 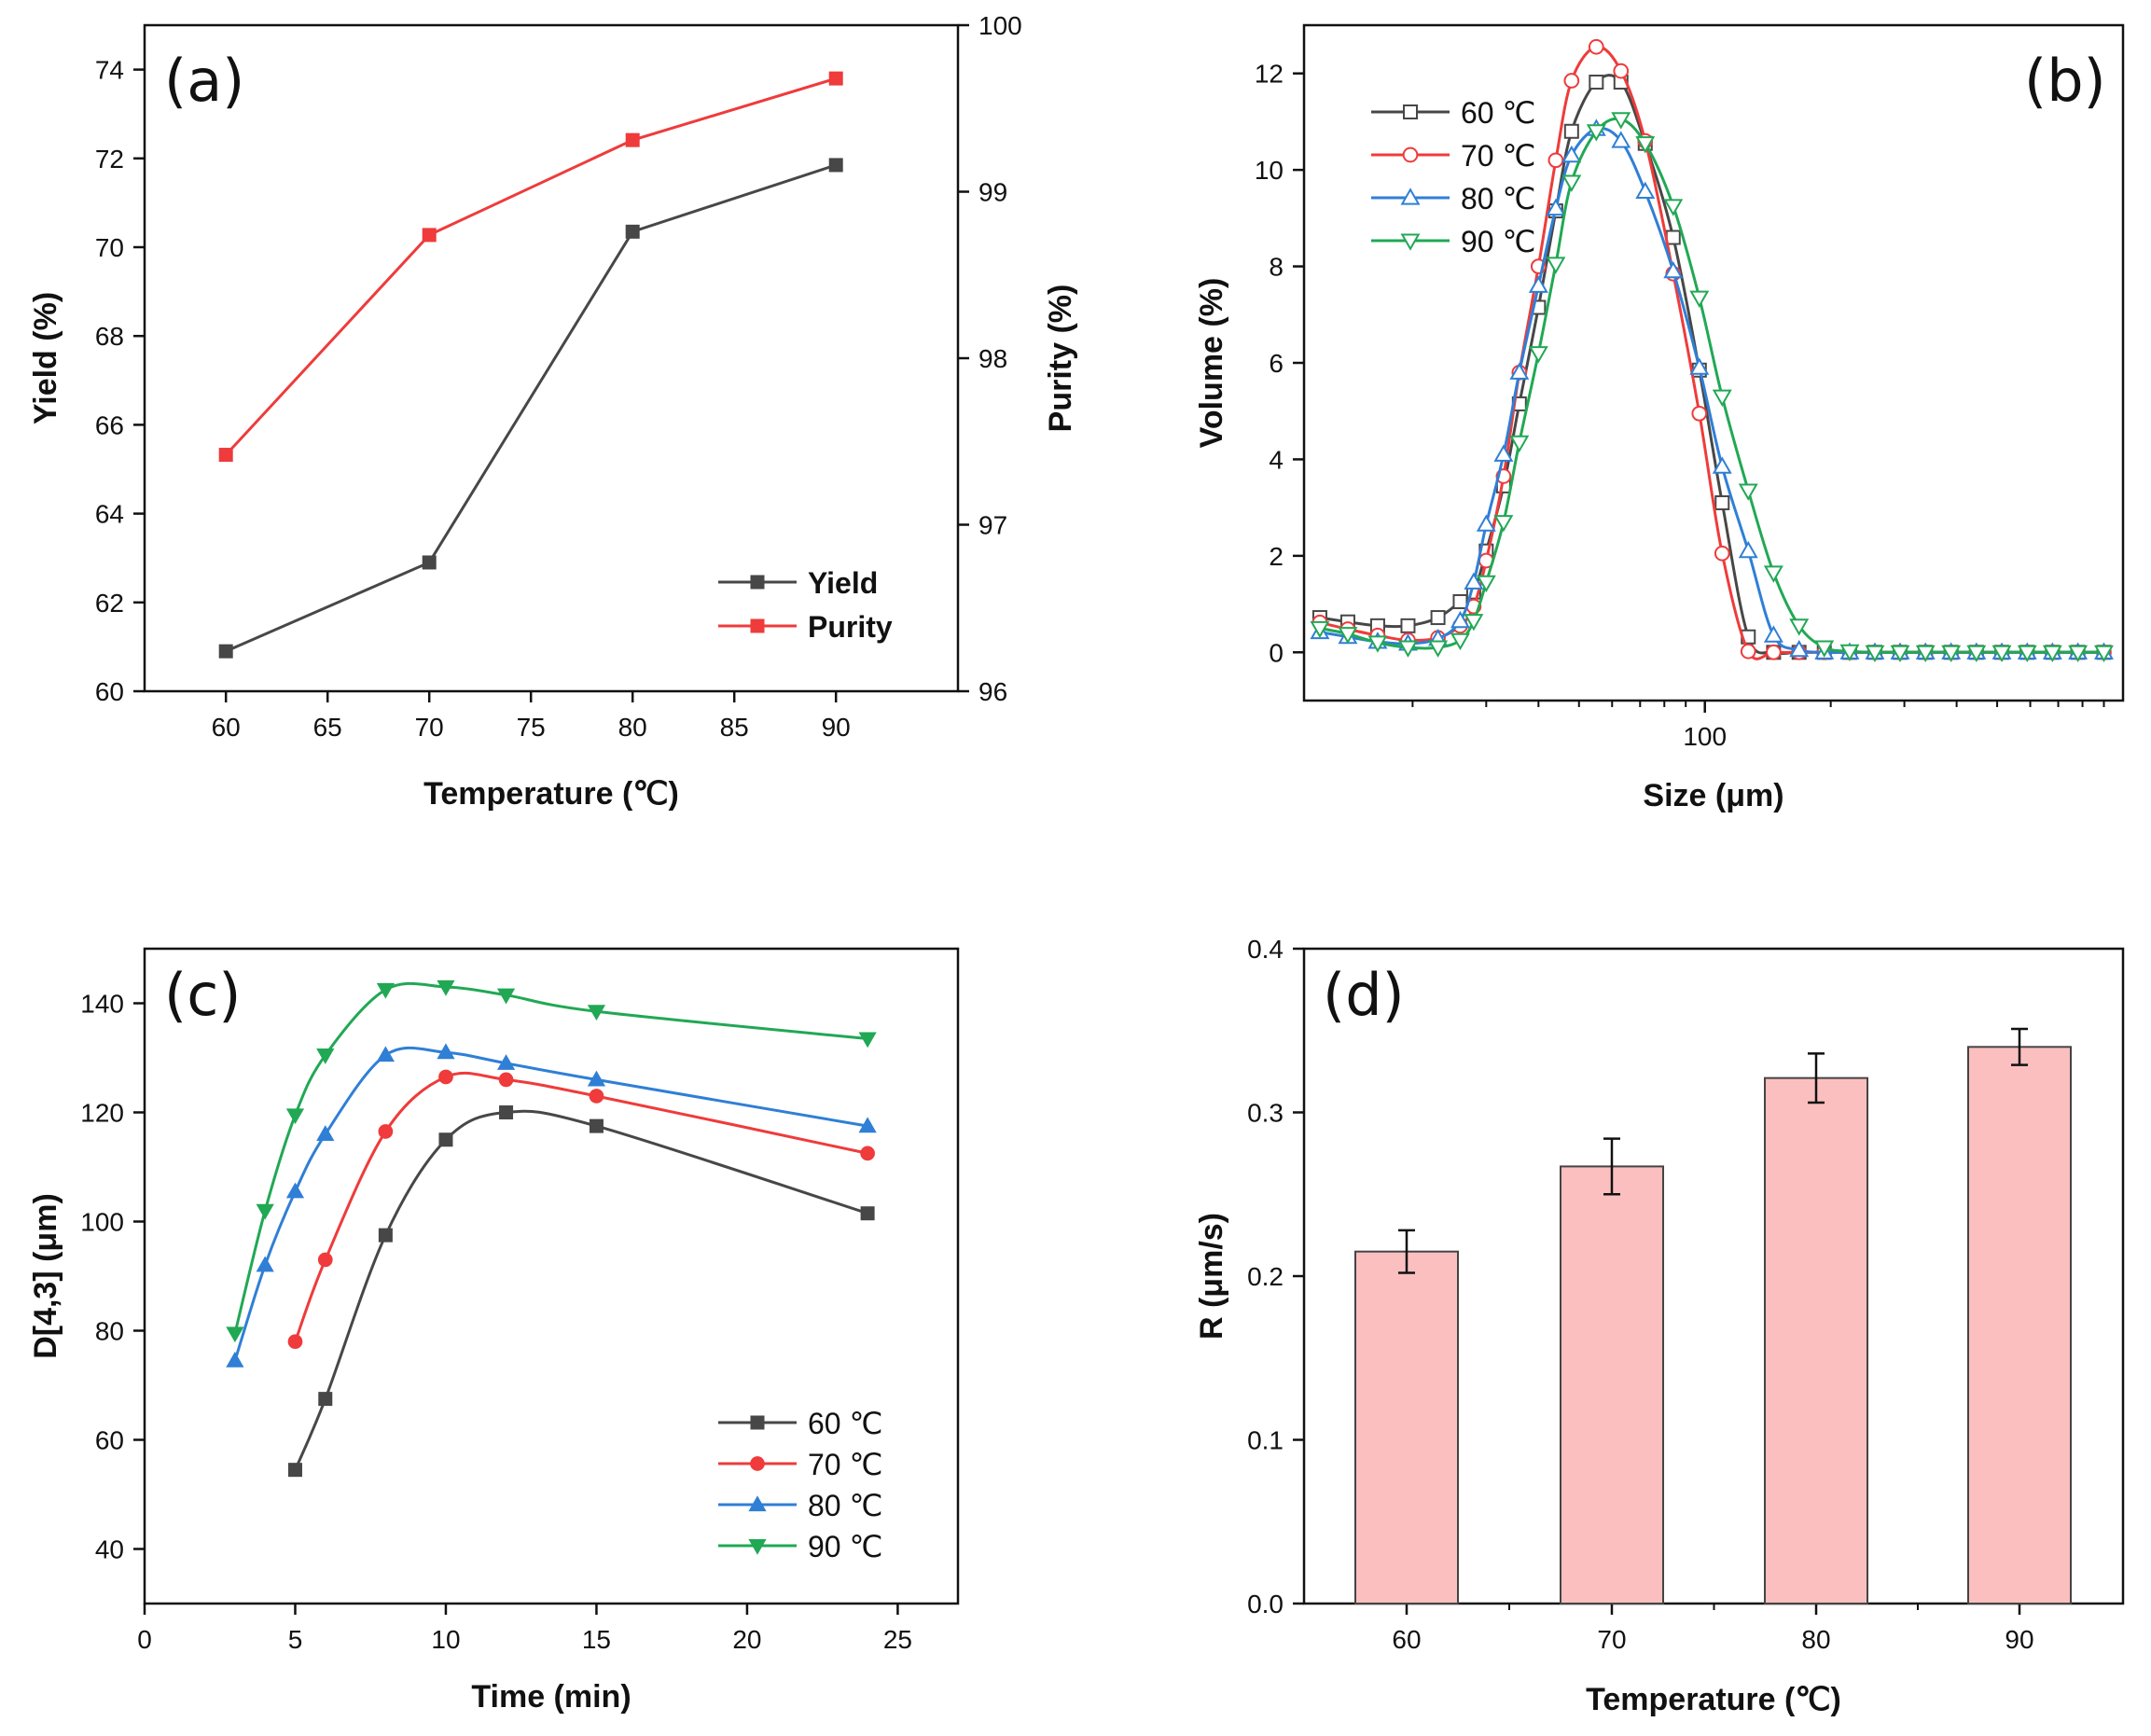 I want to click on panel-c-x-tick-label: 15, so click(x=596, y=1639).